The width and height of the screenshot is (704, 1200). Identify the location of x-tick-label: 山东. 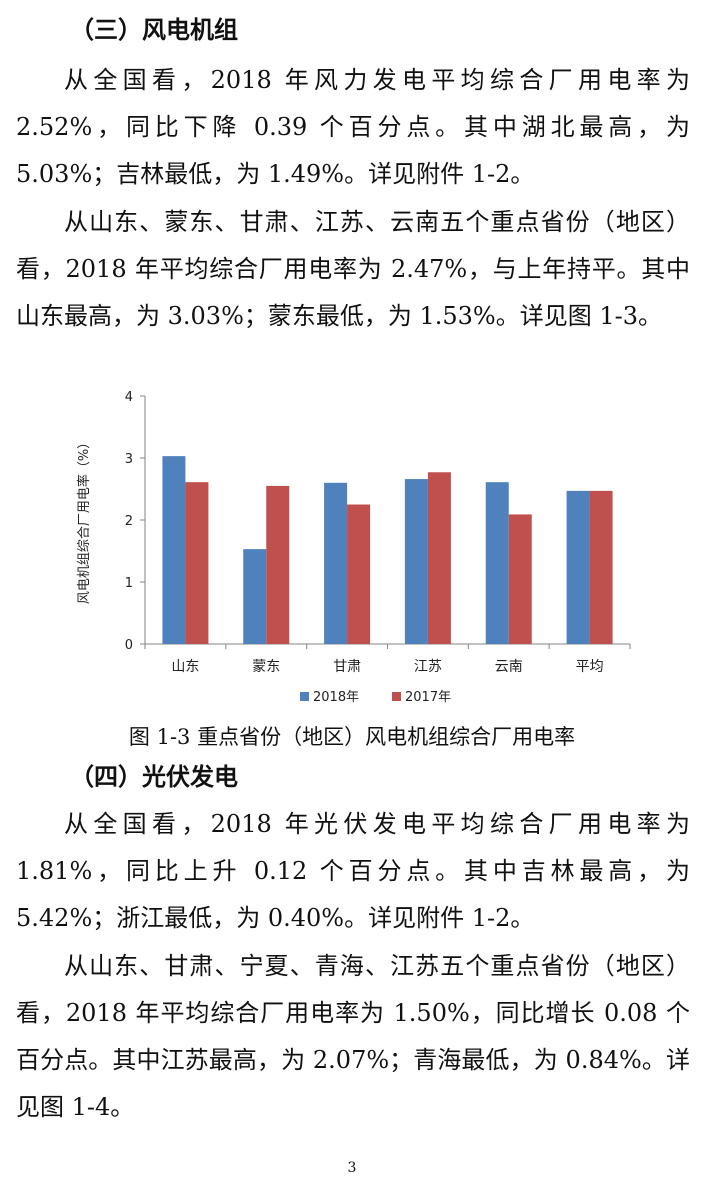
(185, 667).